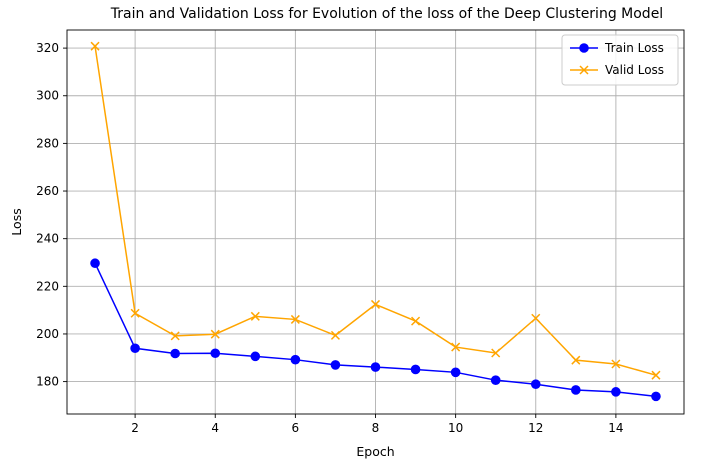  What do you see at coordinates (584, 48) in the screenshot?
I see `legend-marker-train-loss` at bounding box center [584, 48].